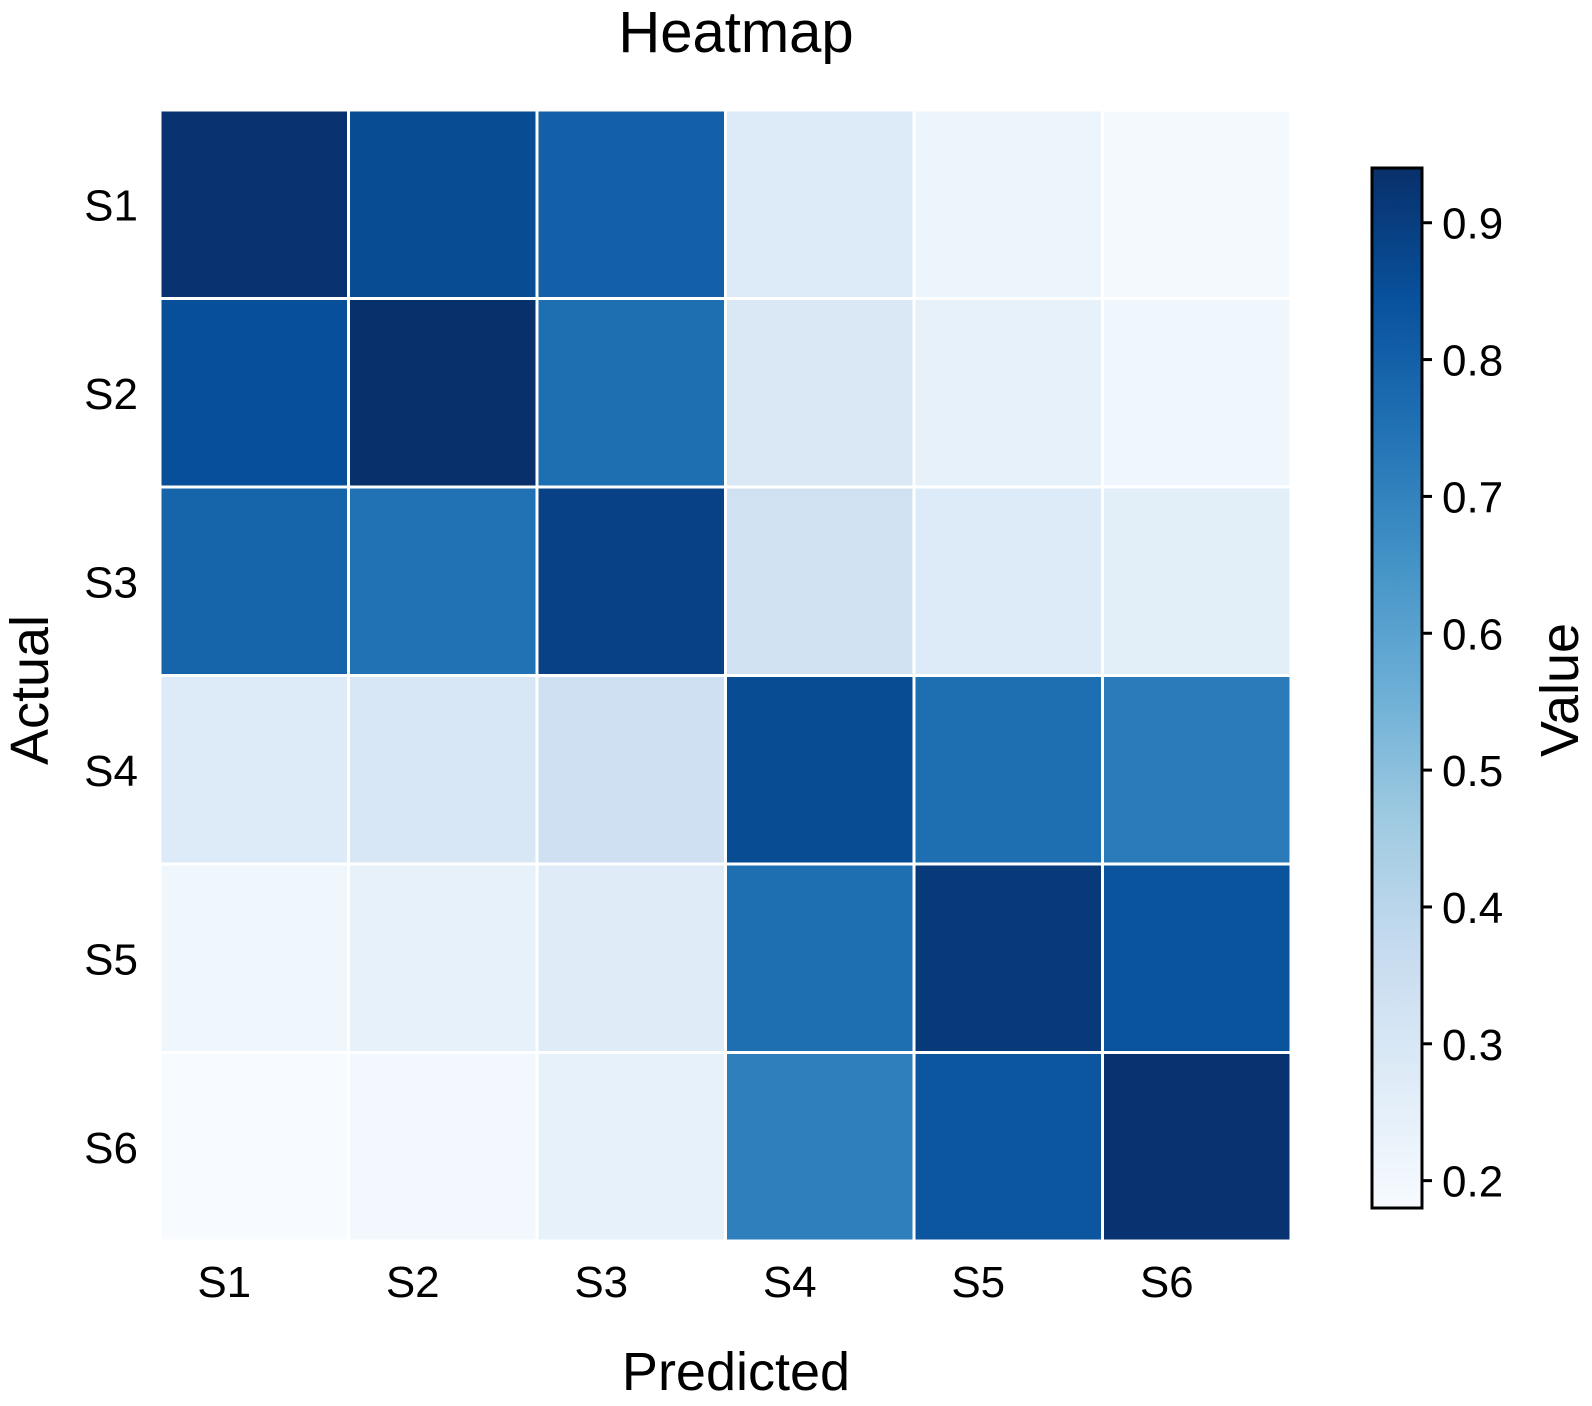 The height and width of the screenshot is (1406, 1592). I want to click on colorbar-tick-label: 0.9, so click(1472, 224).